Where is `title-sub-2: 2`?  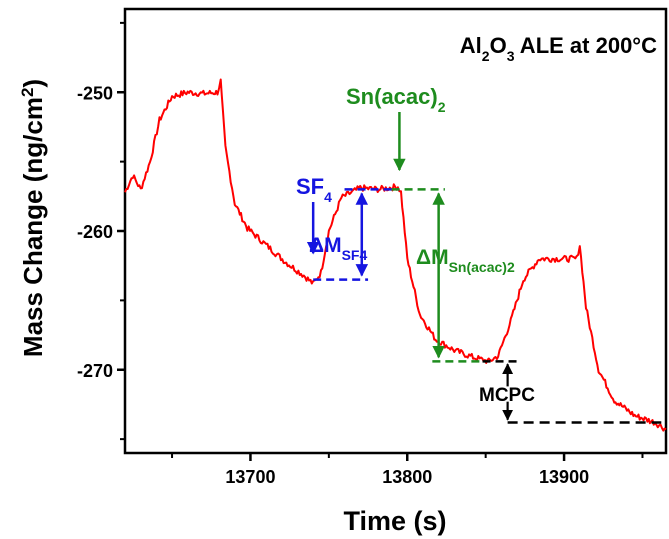
title-sub-2: 2 is located at coordinates (486, 56).